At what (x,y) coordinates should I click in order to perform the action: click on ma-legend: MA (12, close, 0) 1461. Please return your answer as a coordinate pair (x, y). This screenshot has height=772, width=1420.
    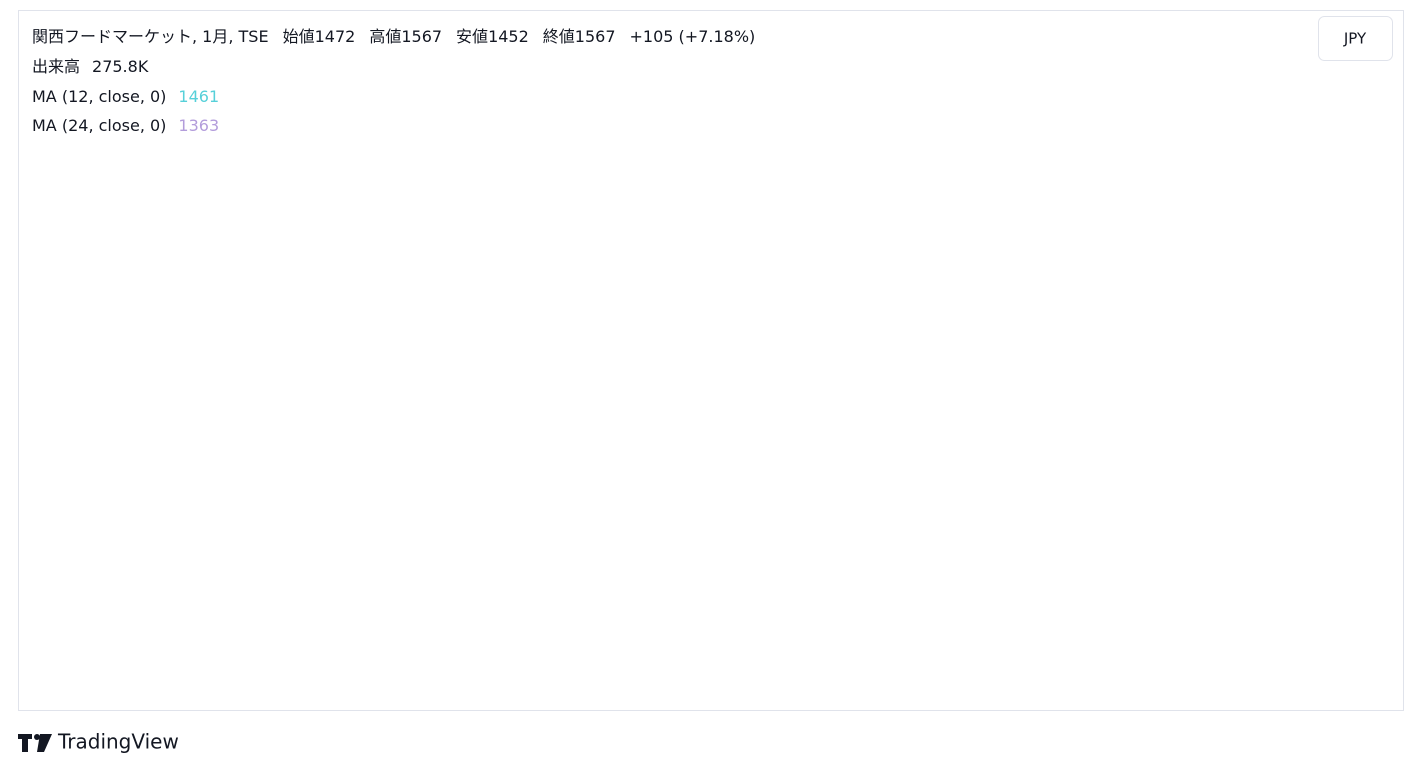
    Looking at the image, I should click on (125, 96).